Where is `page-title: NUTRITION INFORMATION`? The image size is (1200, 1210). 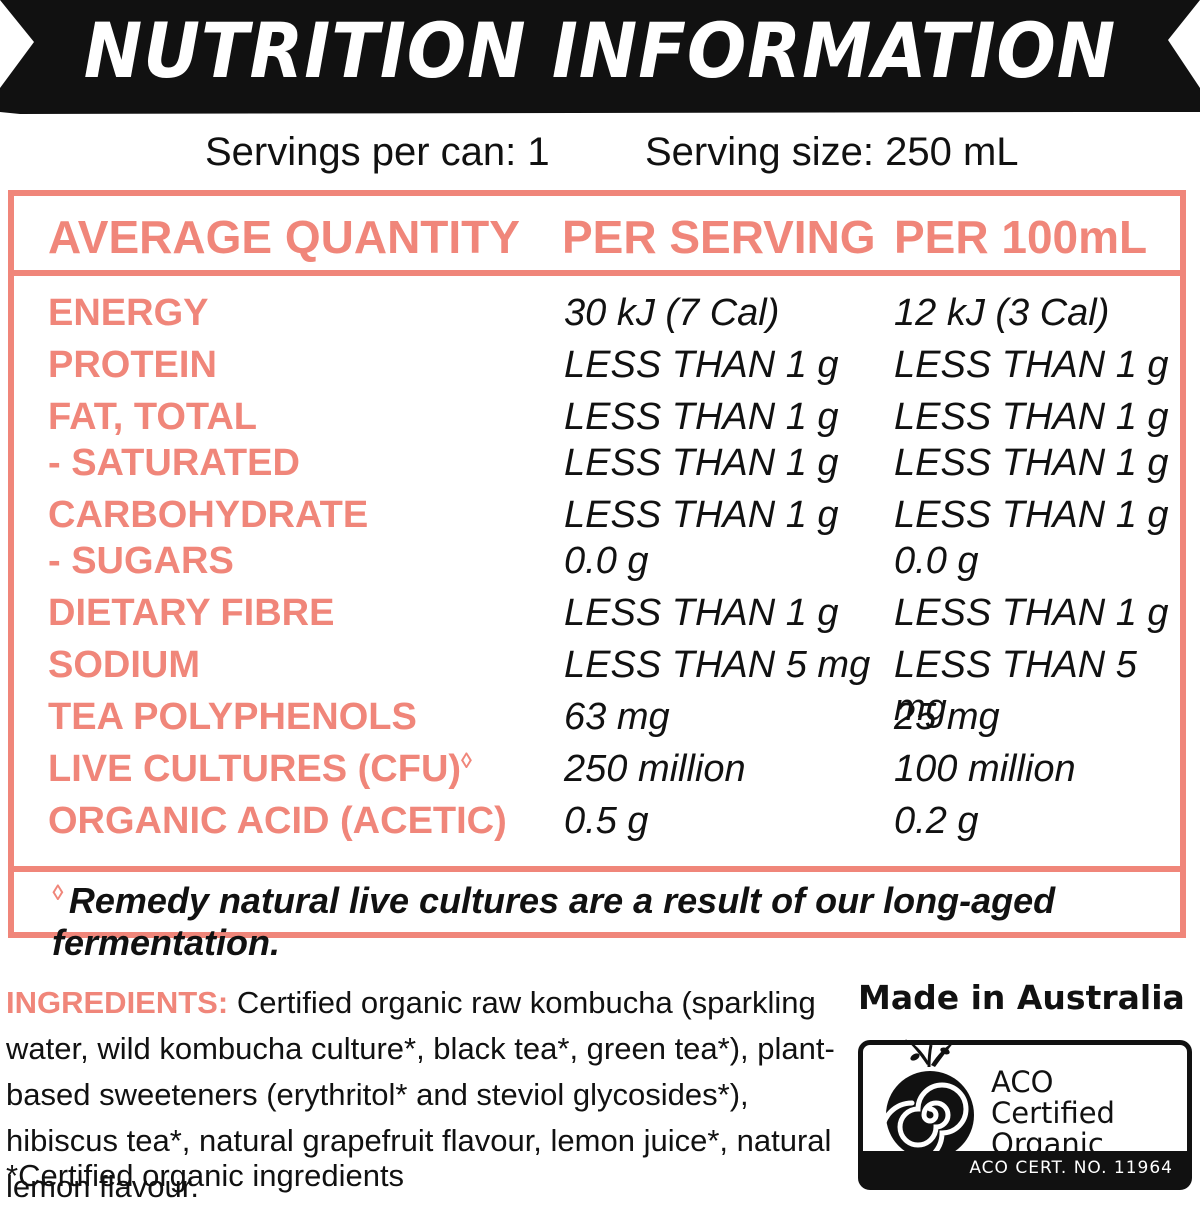
page-title: NUTRITION INFORMATION is located at coordinates (600, 50).